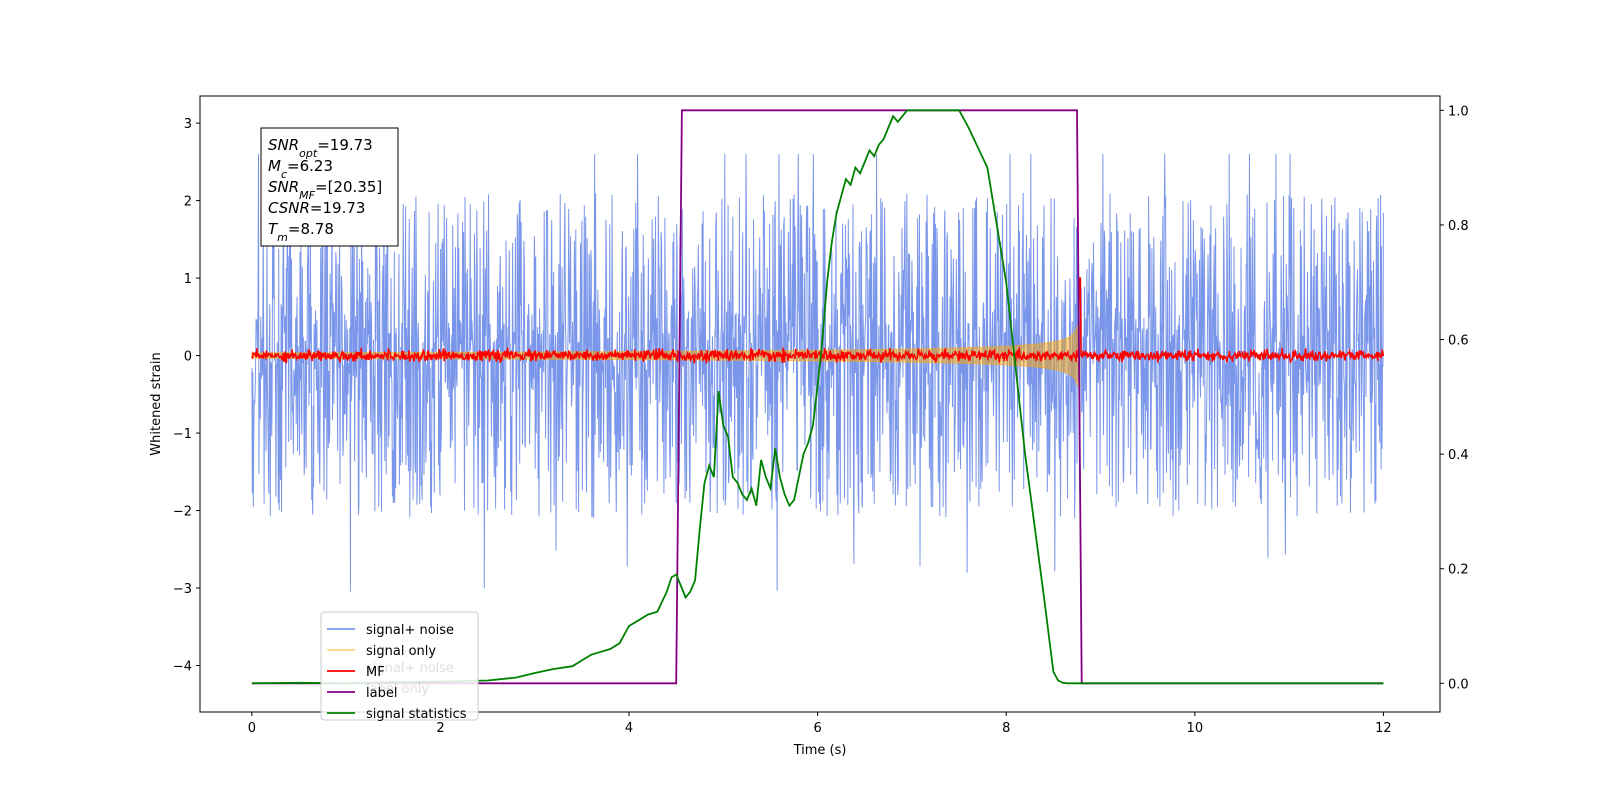  Describe the element at coordinates (156, 403) in the screenshot. I see `y-axis-title: Whitened strain` at that location.